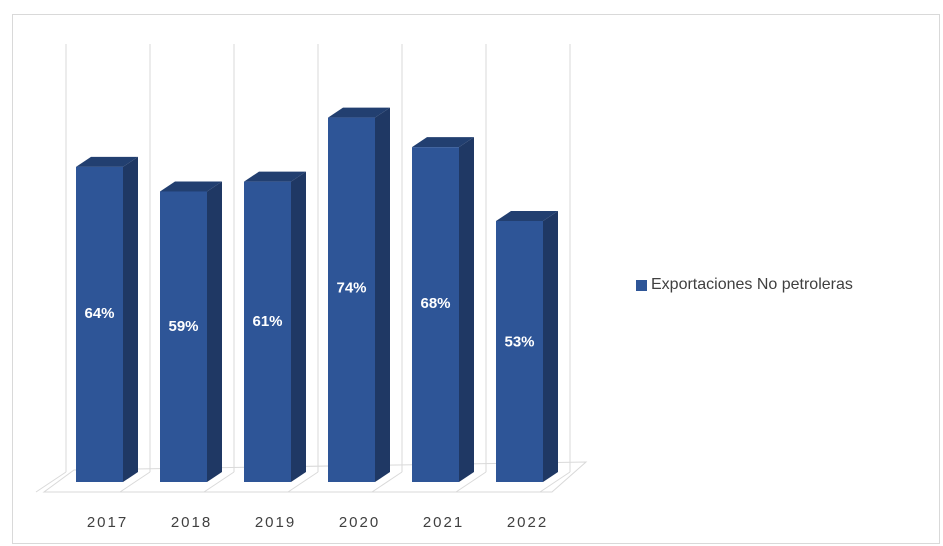  What do you see at coordinates (267, 321) in the screenshot?
I see `data-label: 61%` at bounding box center [267, 321].